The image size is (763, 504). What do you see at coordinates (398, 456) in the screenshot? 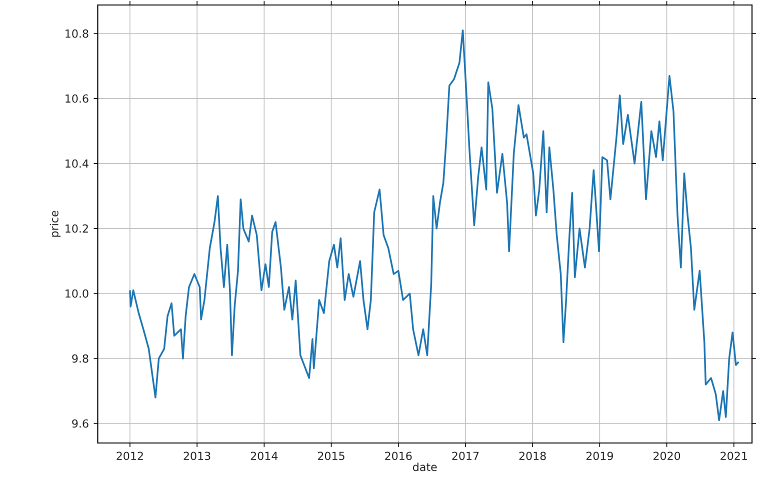
I see `x-tick-label: 2016` at bounding box center [398, 456].